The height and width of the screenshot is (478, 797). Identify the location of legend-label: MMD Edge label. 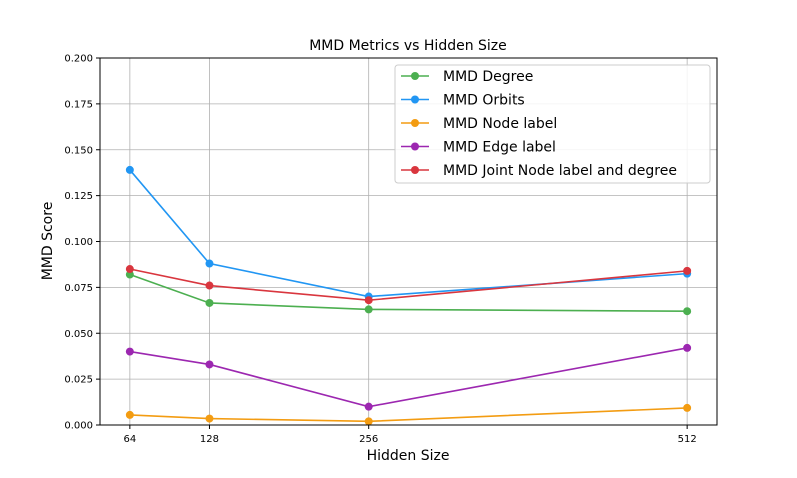
(499, 148).